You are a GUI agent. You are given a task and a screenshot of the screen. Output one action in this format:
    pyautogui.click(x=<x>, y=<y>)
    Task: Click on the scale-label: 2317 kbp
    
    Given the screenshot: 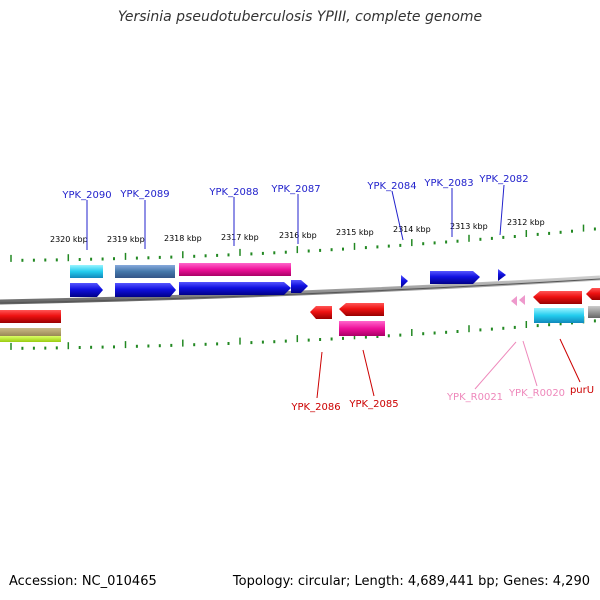 What is the action you would take?
    pyautogui.click(x=240, y=237)
    